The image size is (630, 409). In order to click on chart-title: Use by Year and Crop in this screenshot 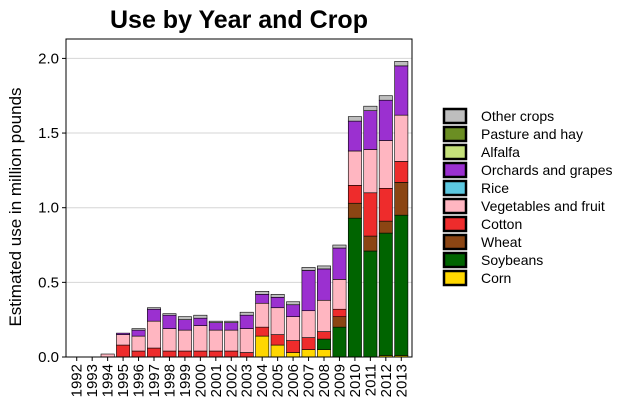, I will do `click(239, 20)`.